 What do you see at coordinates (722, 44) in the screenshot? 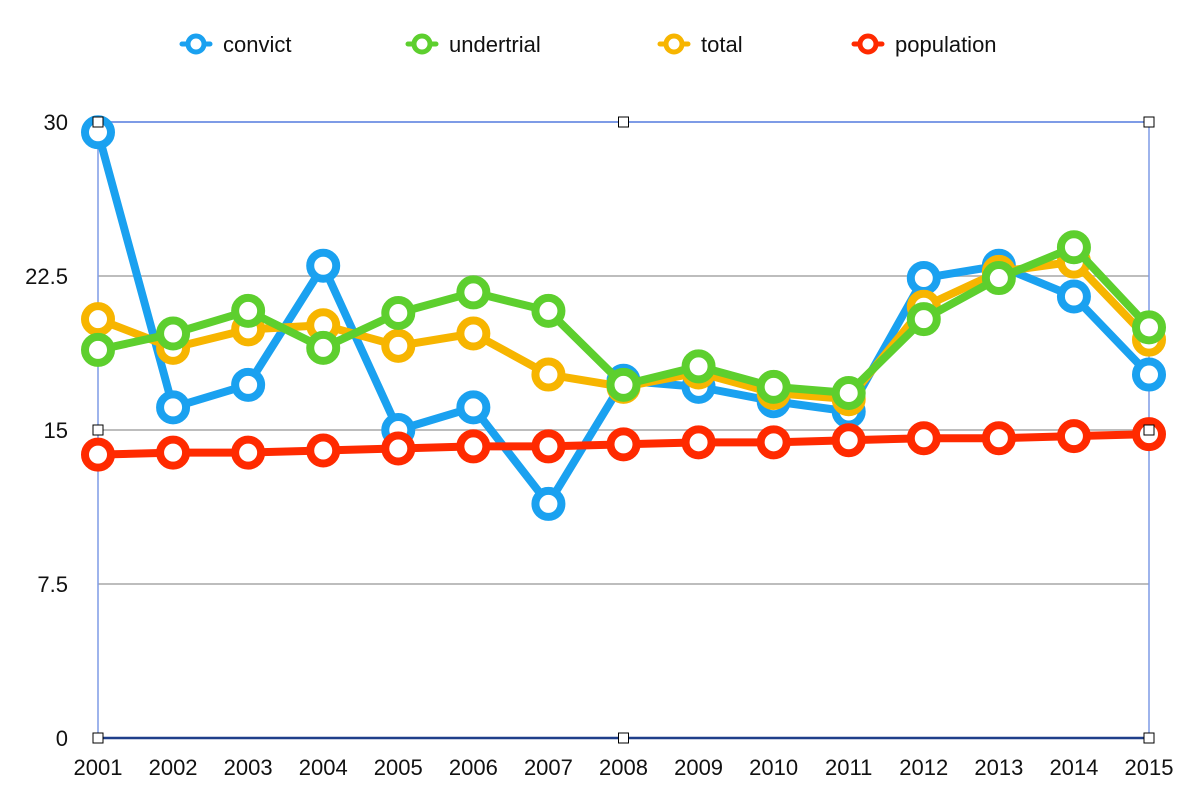
I see `legend-label: total` at bounding box center [722, 44].